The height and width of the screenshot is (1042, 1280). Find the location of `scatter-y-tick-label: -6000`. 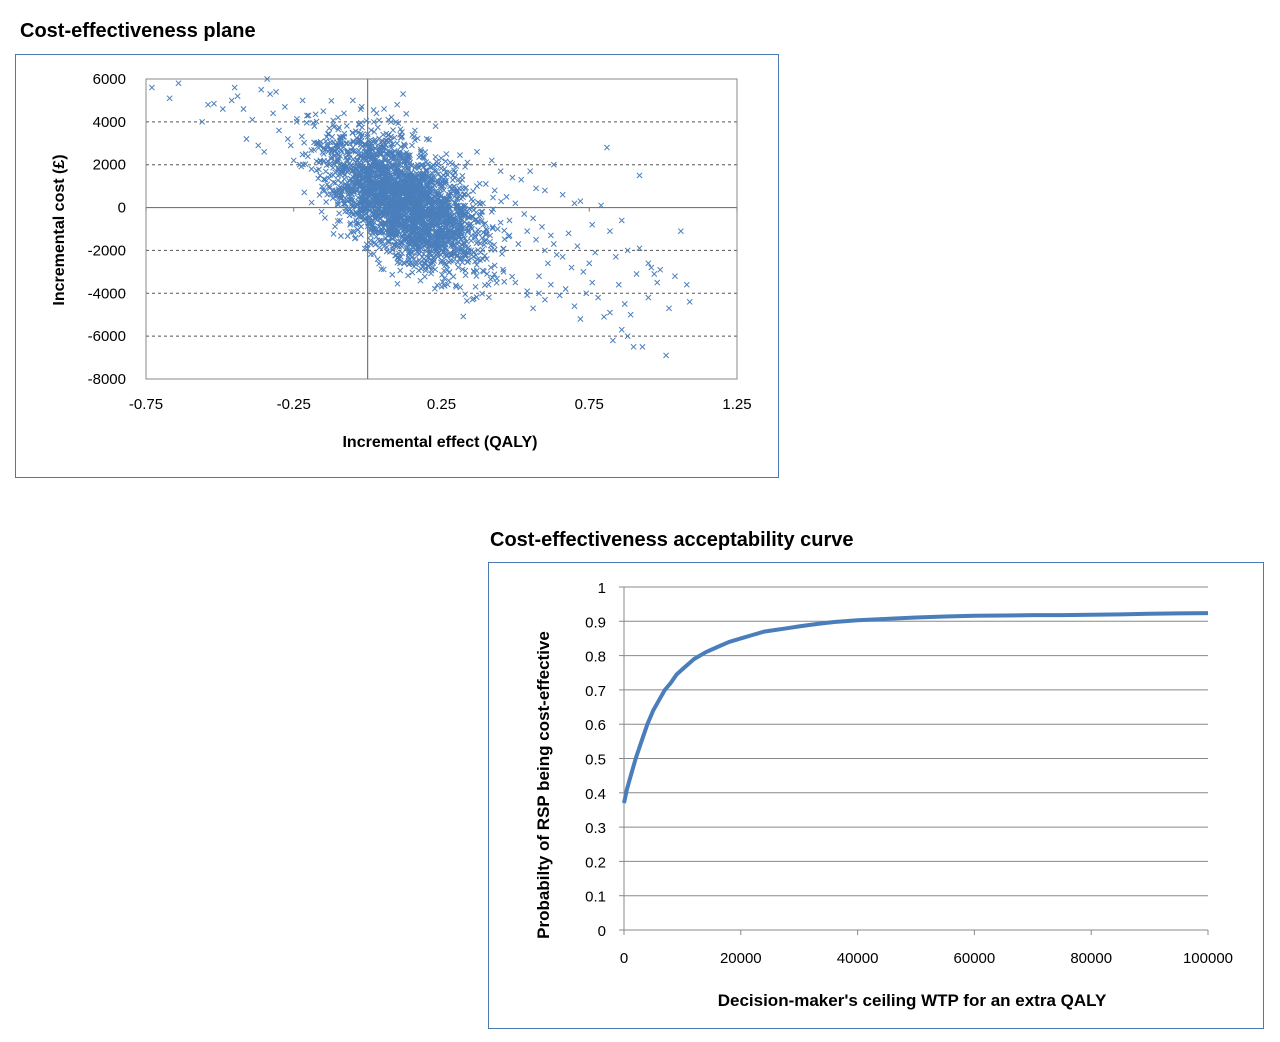

scatter-y-tick-label: -6000 is located at coordinates (107, 336).